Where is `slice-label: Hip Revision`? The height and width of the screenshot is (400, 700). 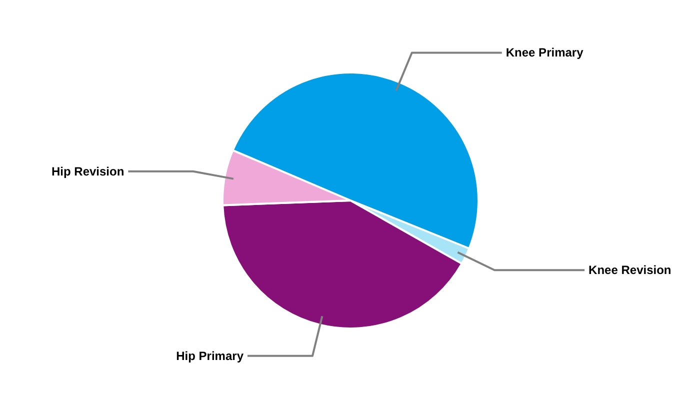
slice-label: Hip Revision is located at coordinates (88, 171).